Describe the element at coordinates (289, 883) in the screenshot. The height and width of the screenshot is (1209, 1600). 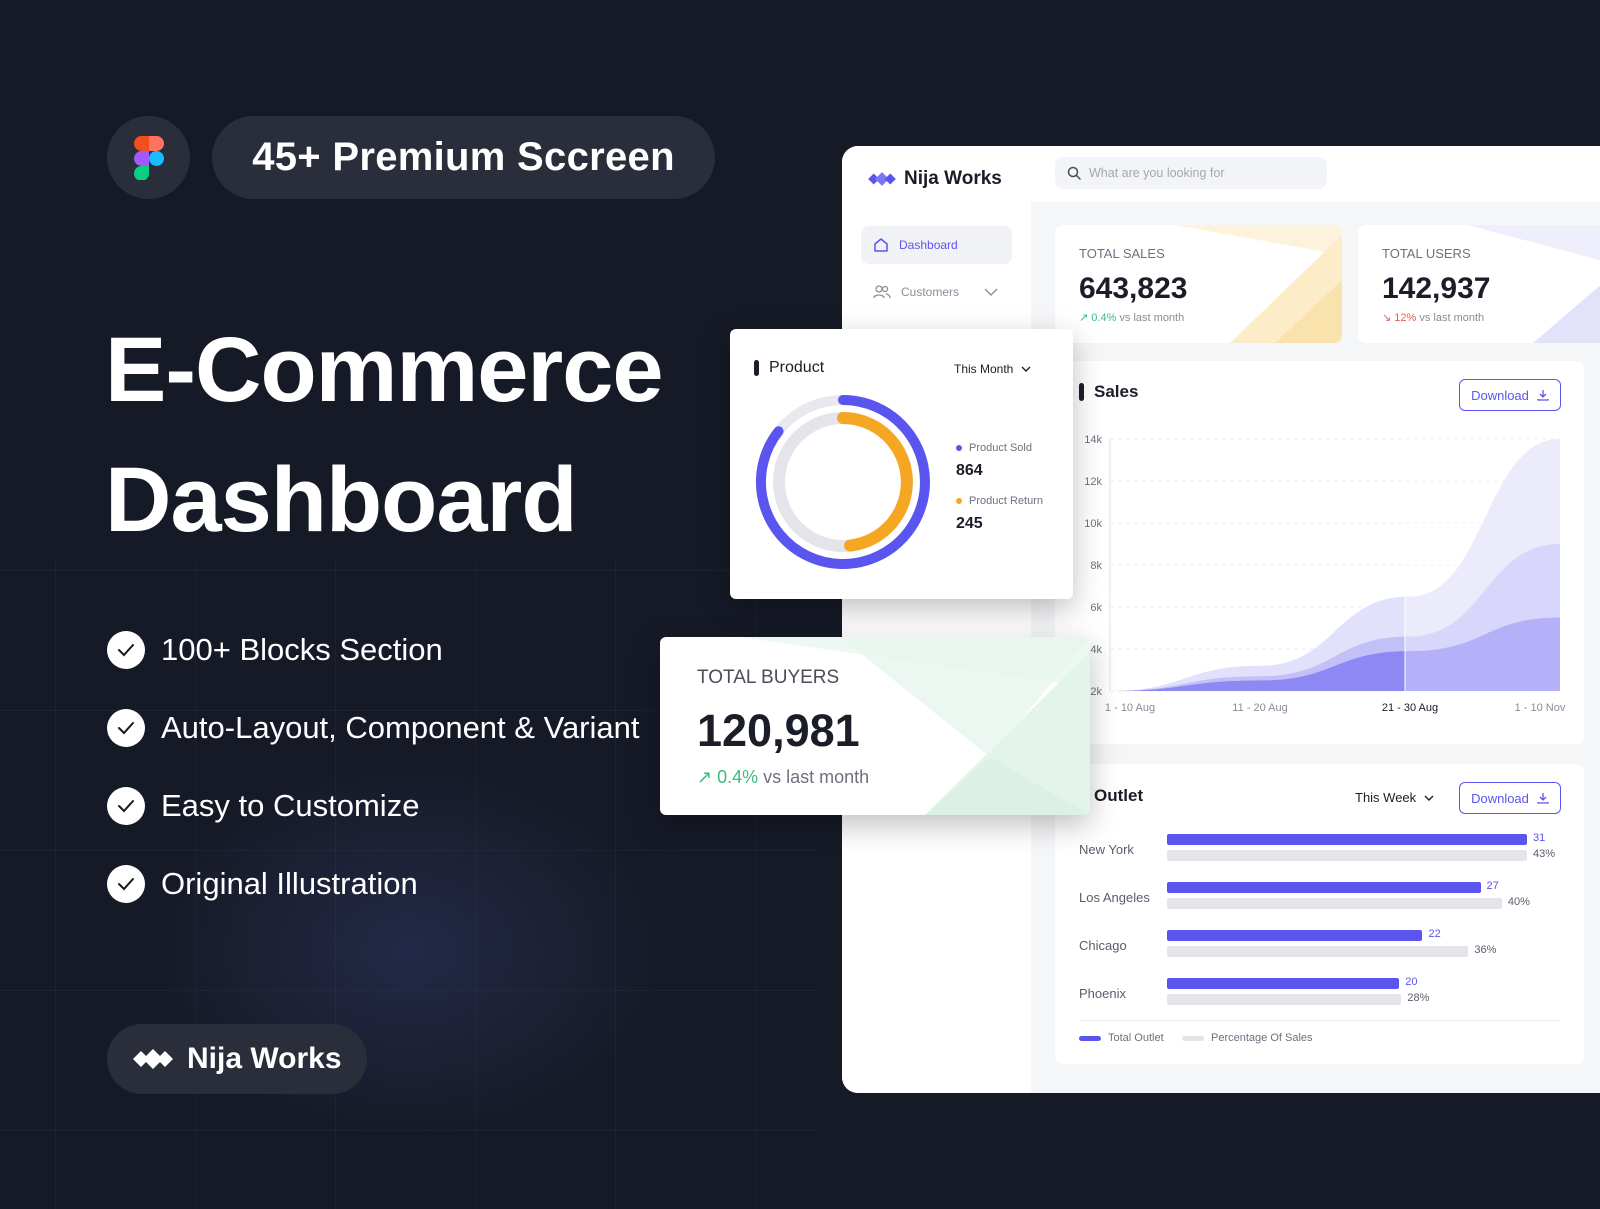
I see `feature-label: Original Illustration` at that location.